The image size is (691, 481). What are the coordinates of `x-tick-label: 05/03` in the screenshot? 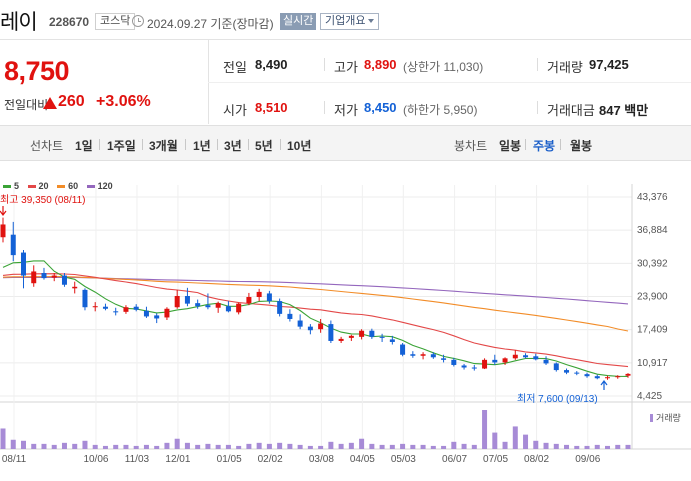 It's located at (403, 459).